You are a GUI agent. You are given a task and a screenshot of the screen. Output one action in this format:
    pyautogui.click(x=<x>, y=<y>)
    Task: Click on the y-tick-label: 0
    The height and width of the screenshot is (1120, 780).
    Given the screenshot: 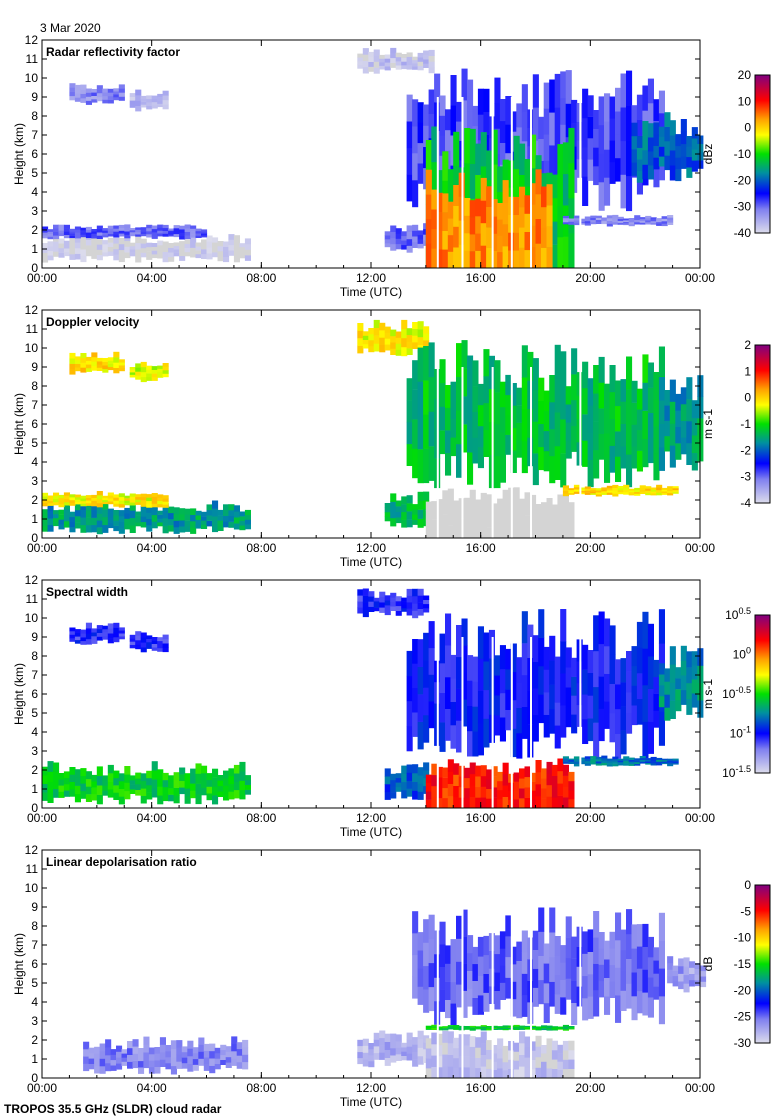 What is the action you would take?
    pyautogui.click(x=34, y=808)
    